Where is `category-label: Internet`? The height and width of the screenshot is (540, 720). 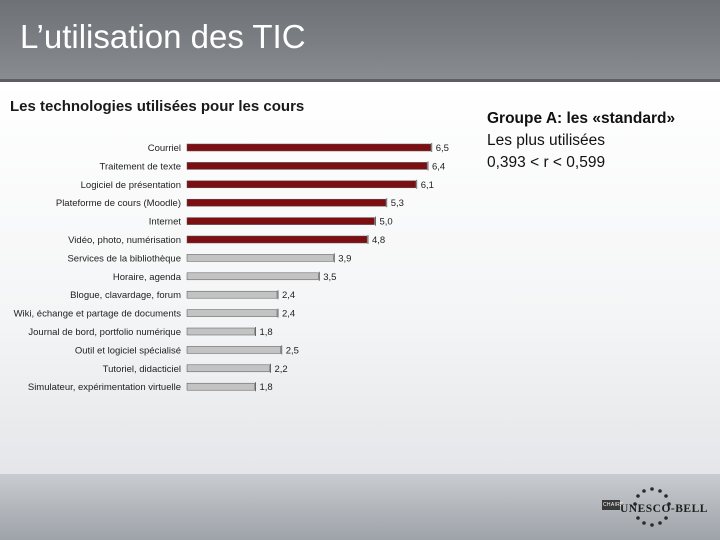
category-label: Internet is located at coordinates (165, 222).